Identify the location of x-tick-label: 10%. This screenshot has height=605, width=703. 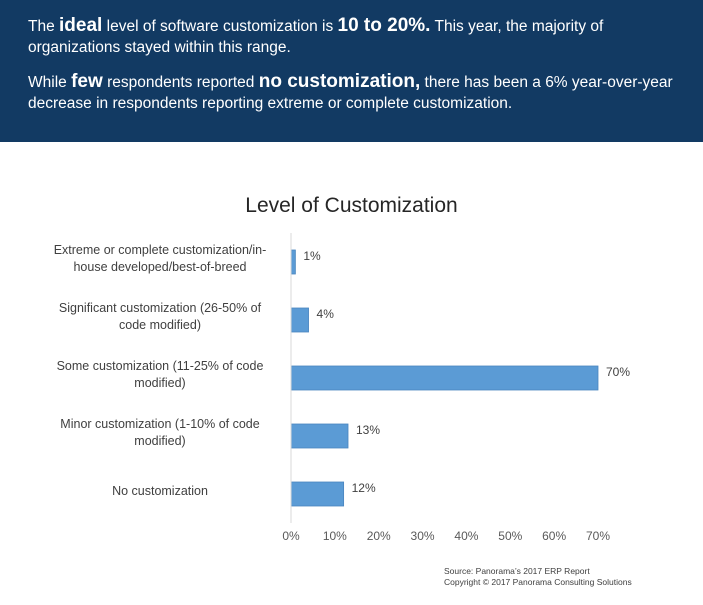
(335, 536).